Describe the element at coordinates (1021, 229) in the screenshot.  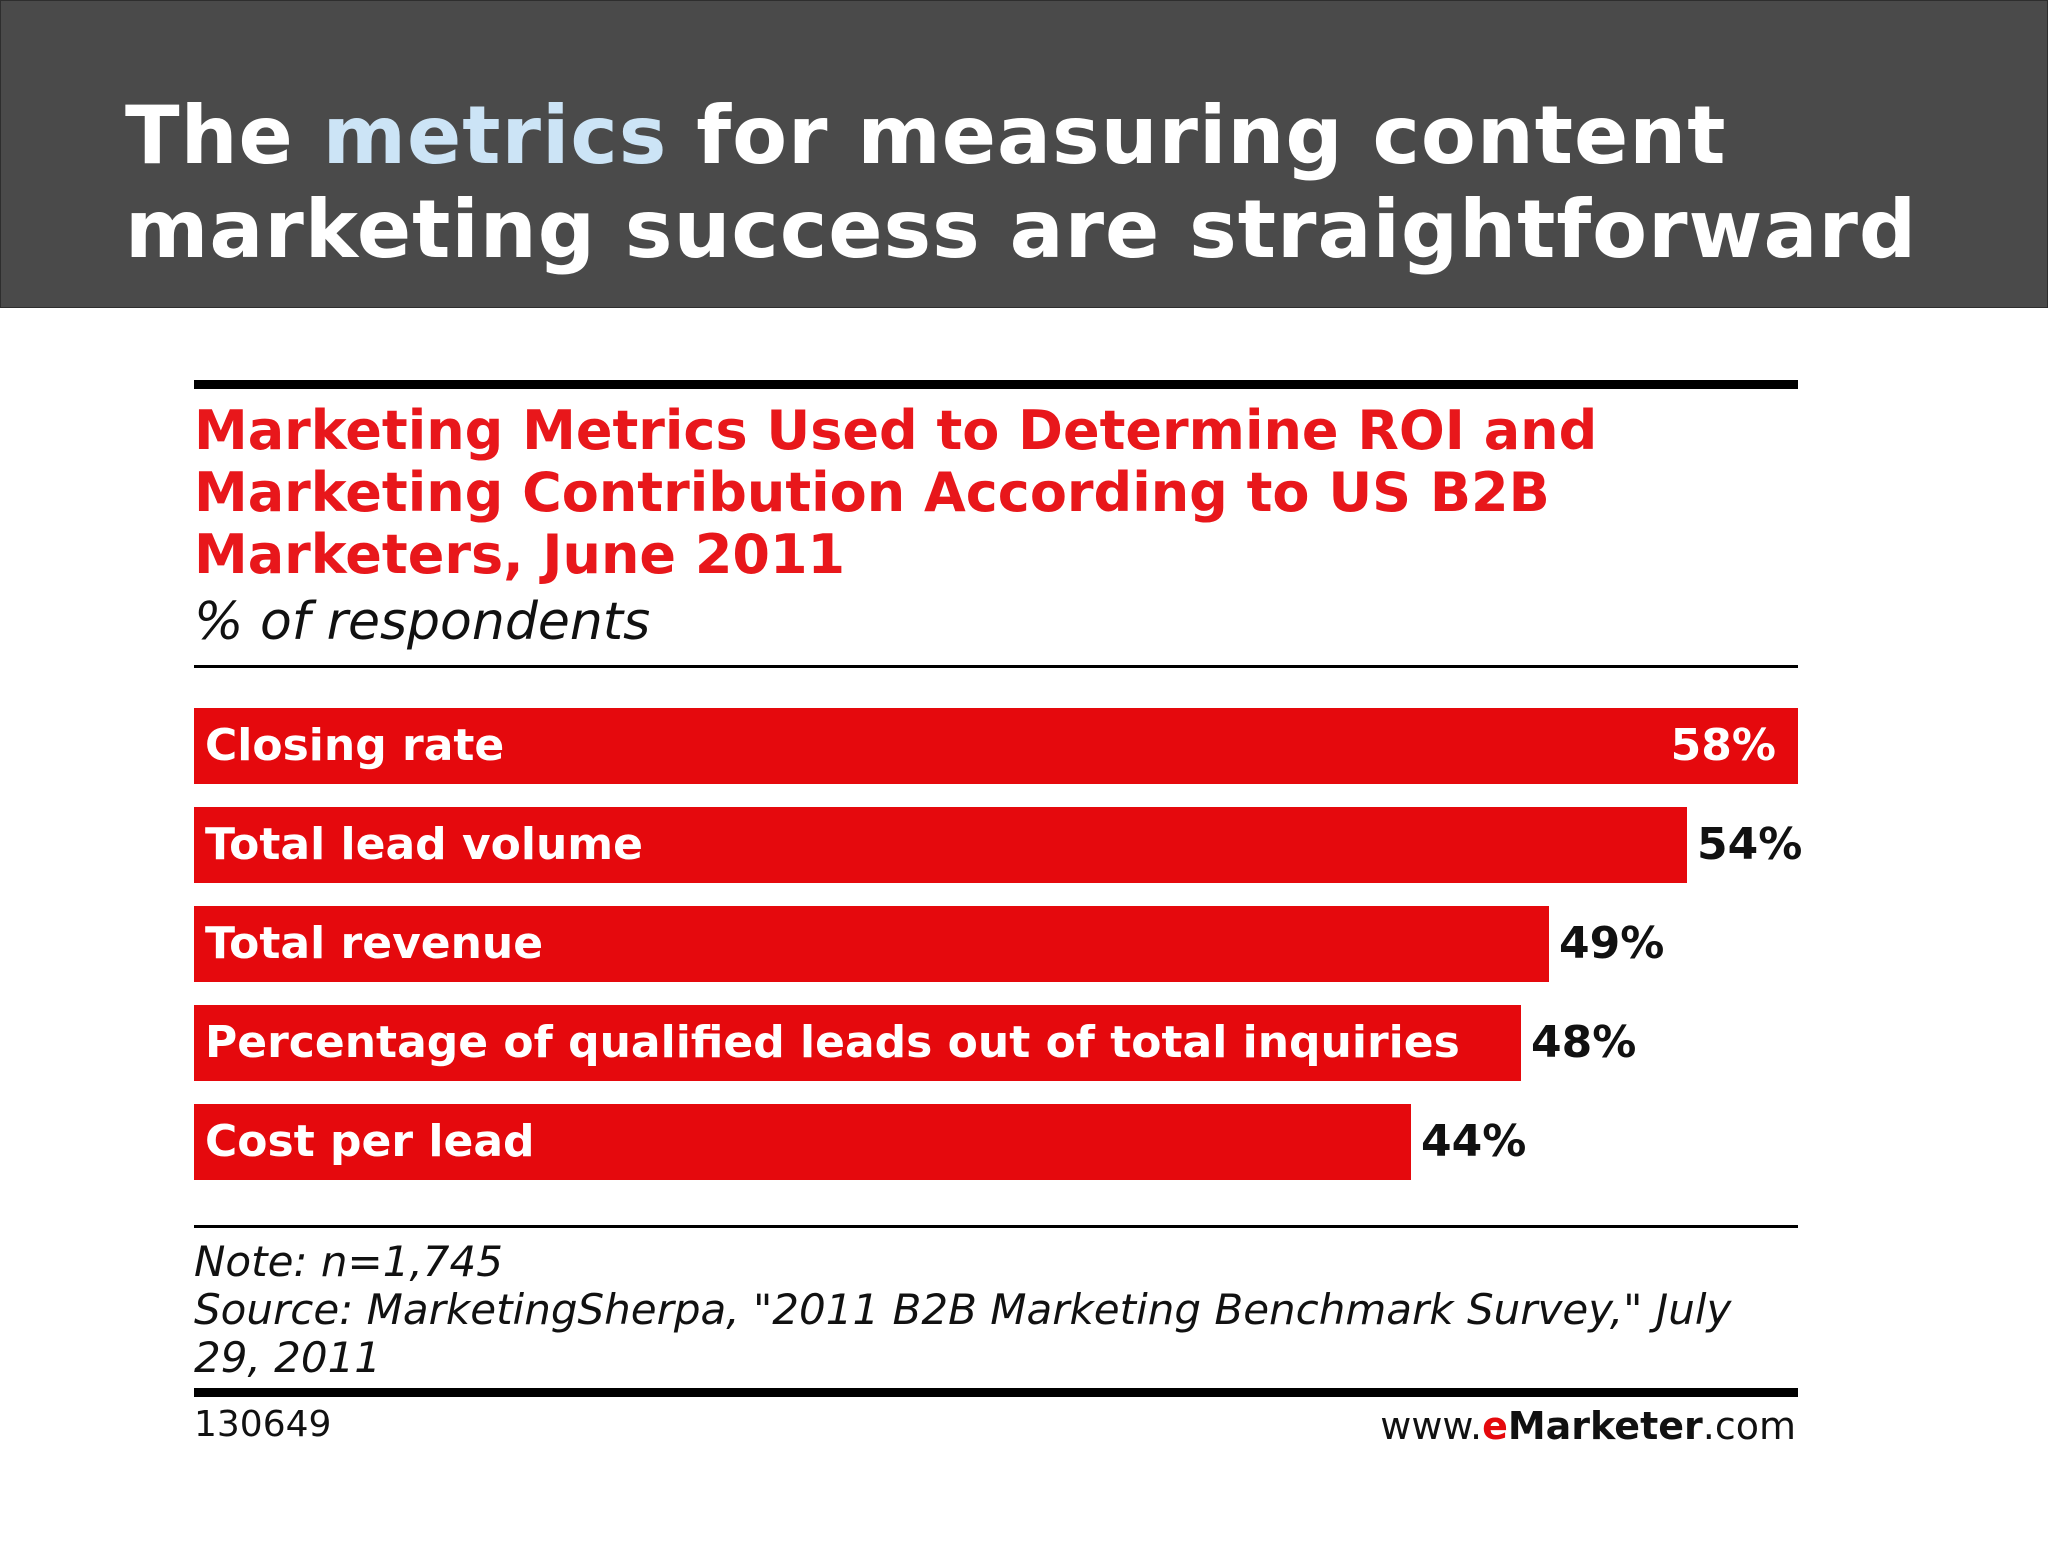
I see `headline-line-2: marketing success are straightforward` at that location.